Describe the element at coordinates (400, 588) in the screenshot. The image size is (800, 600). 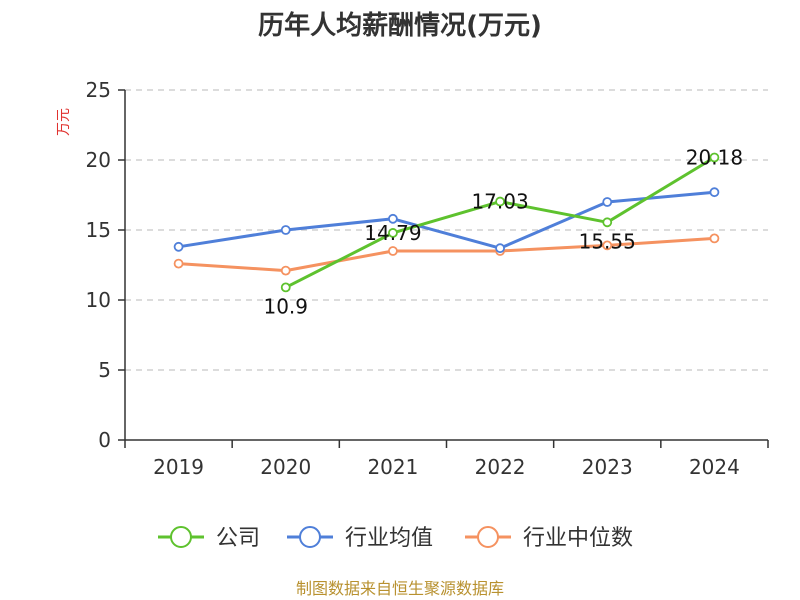
I see `source-note: 制图数据来自恒生聚源数据库` at that location.